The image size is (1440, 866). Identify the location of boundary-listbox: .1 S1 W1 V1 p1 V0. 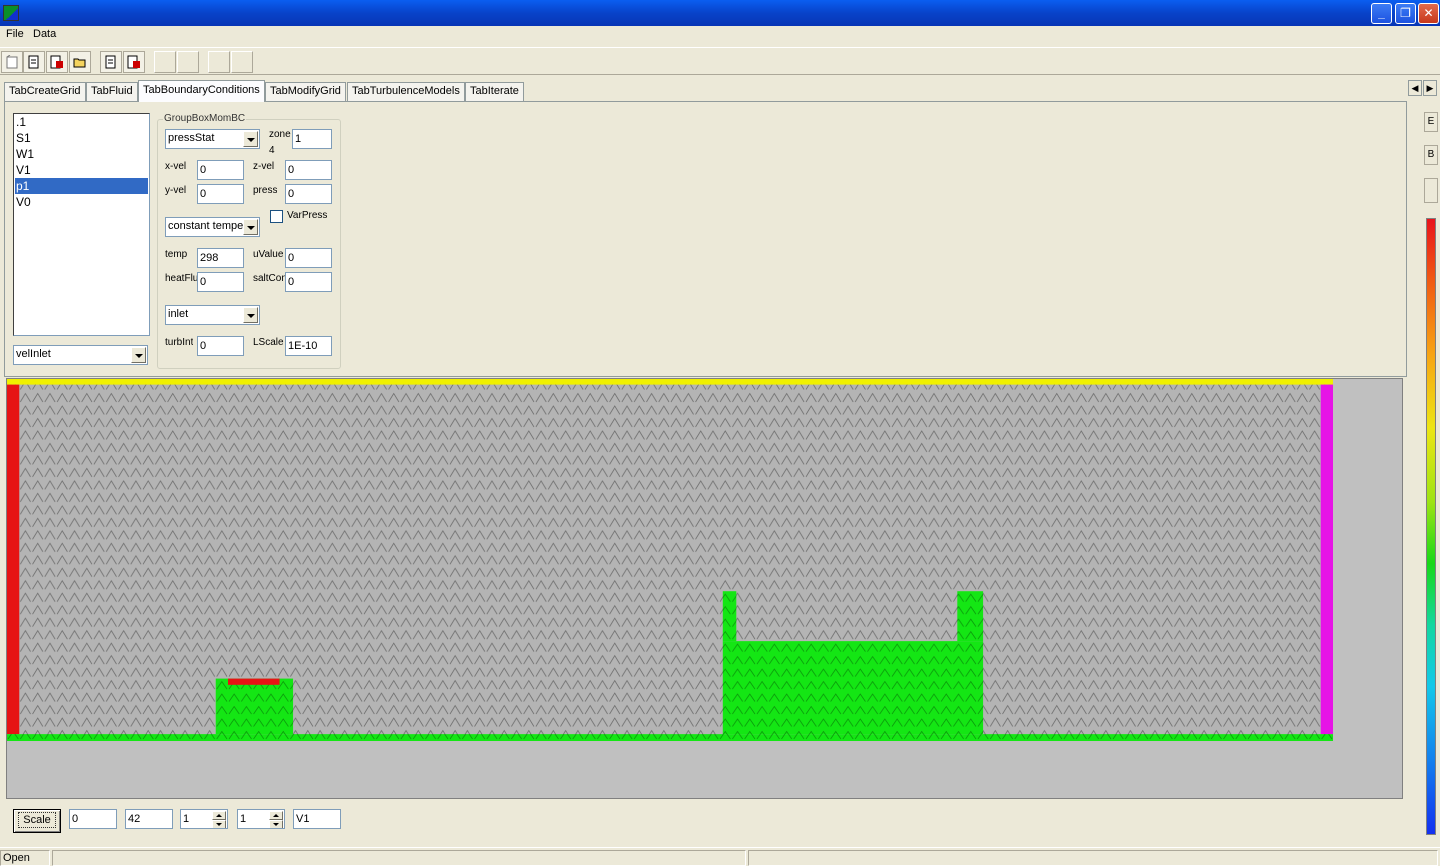
(81, 224).